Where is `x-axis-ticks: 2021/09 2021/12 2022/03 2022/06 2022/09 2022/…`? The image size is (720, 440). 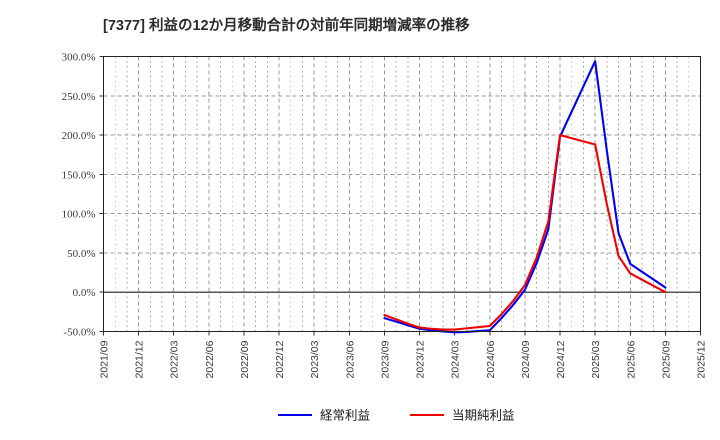 x-axis-ticks: 2021/09 2021/12 2022/03 2022/06 2022/09 2022/… is located at coordinates (403, 354).